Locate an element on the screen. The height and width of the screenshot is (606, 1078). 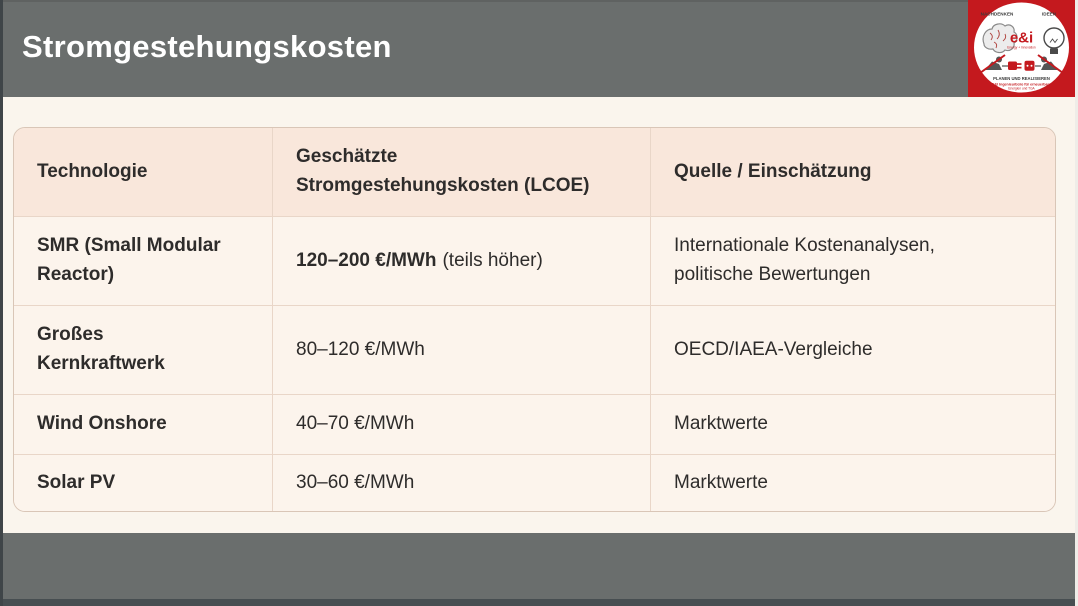
column-header-0: Technologie is located at coordinates (143, 172).